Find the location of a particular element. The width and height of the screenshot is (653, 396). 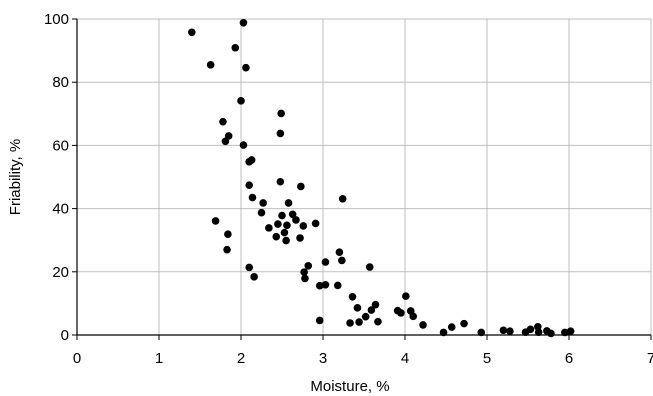

x-tick-label: 5 is located at coordinates (487, 358).